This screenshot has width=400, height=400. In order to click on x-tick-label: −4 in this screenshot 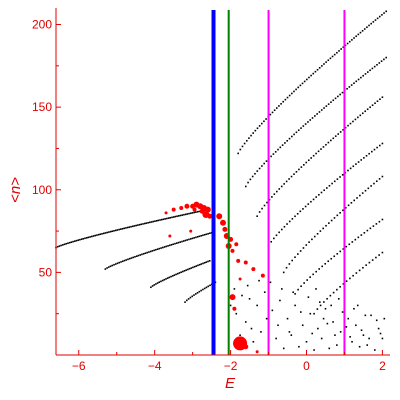, I will do `click(155, 366)`.